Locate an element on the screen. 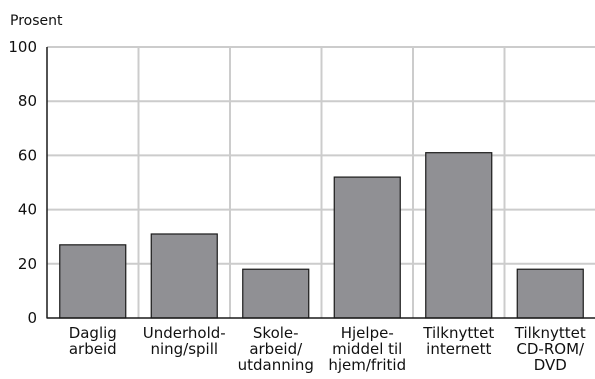  category-label-1-line-2: arbeid is located at coordinates (93, 349).